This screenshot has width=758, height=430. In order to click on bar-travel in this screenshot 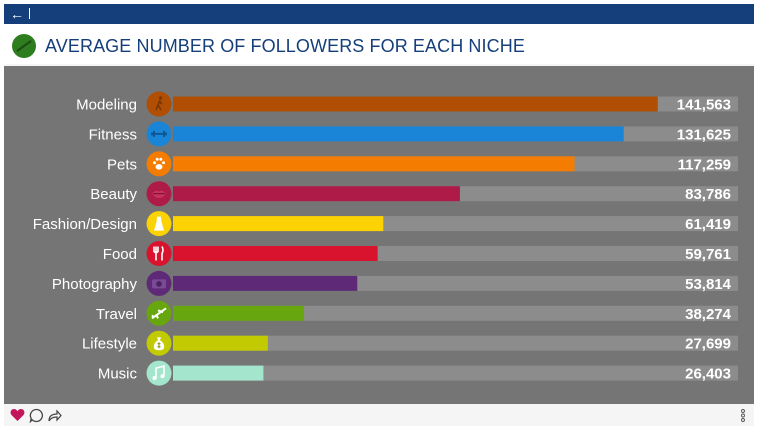, I will do `click(239, 313)`.